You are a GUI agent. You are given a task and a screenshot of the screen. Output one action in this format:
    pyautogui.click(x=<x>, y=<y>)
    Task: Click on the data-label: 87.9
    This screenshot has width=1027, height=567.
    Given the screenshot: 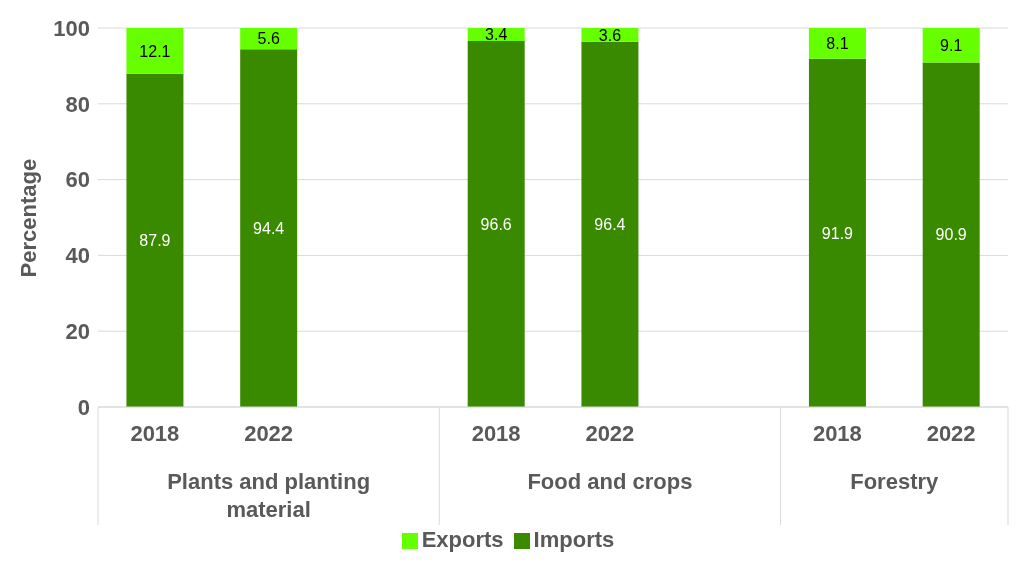 What is the action you would take?
    pyautogui.click(x=155, y=241)
    